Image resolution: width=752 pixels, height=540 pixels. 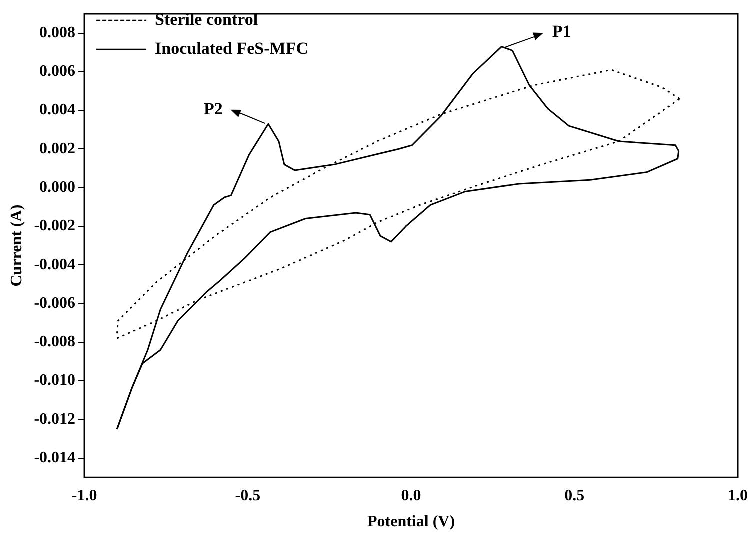 I want to click on y-tick-label: -0.002, so click(x=55, y=226).